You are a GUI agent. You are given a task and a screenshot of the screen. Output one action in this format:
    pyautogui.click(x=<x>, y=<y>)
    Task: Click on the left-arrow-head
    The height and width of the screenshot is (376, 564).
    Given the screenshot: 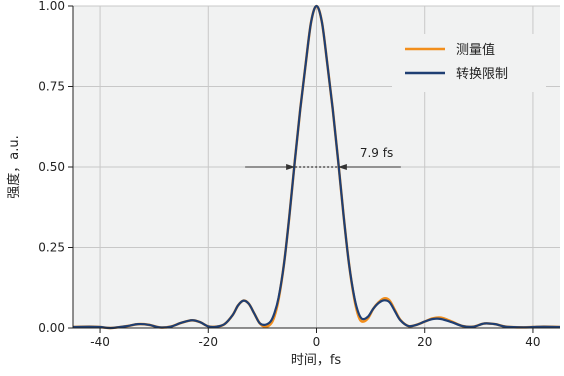 What is the action you would take?
    pyautogui.click(x=291, y=167)
    